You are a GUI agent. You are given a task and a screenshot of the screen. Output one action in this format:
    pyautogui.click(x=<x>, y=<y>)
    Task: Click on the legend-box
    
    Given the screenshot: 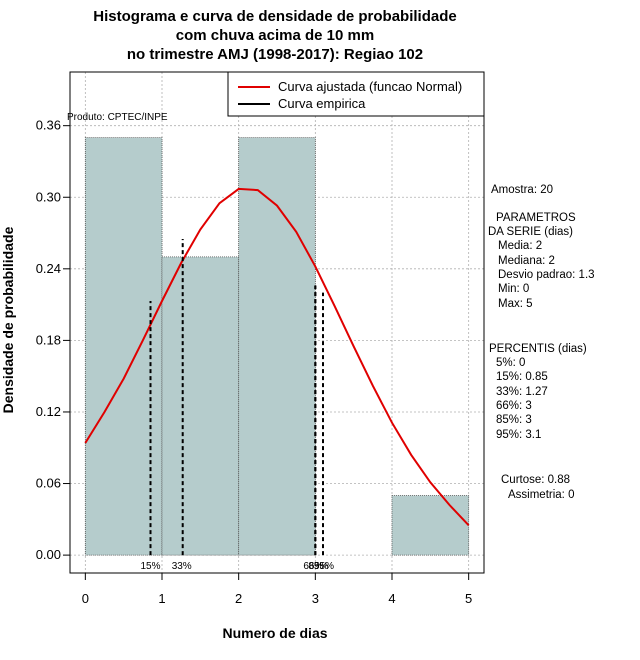 What is the action you would take?
    pyautogui.click(x=356, y=94)
    